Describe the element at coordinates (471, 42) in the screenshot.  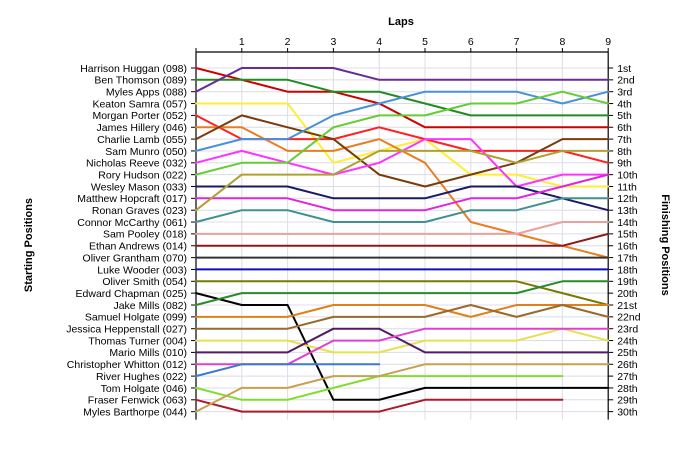
I see `lap-tick-label: 6` at that location.